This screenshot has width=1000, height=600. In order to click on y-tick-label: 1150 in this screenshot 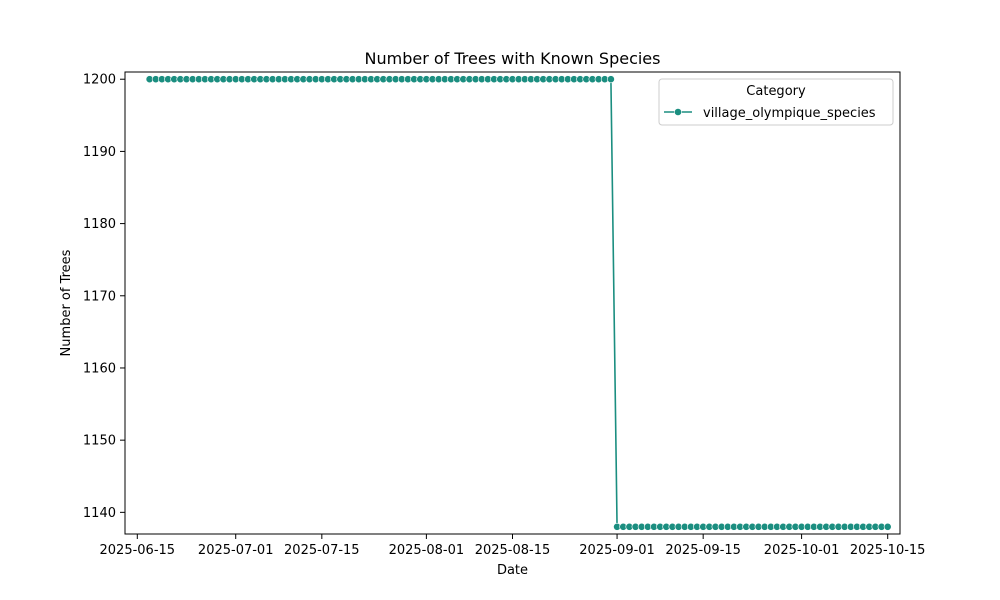, I will do `click(99, 441)`.